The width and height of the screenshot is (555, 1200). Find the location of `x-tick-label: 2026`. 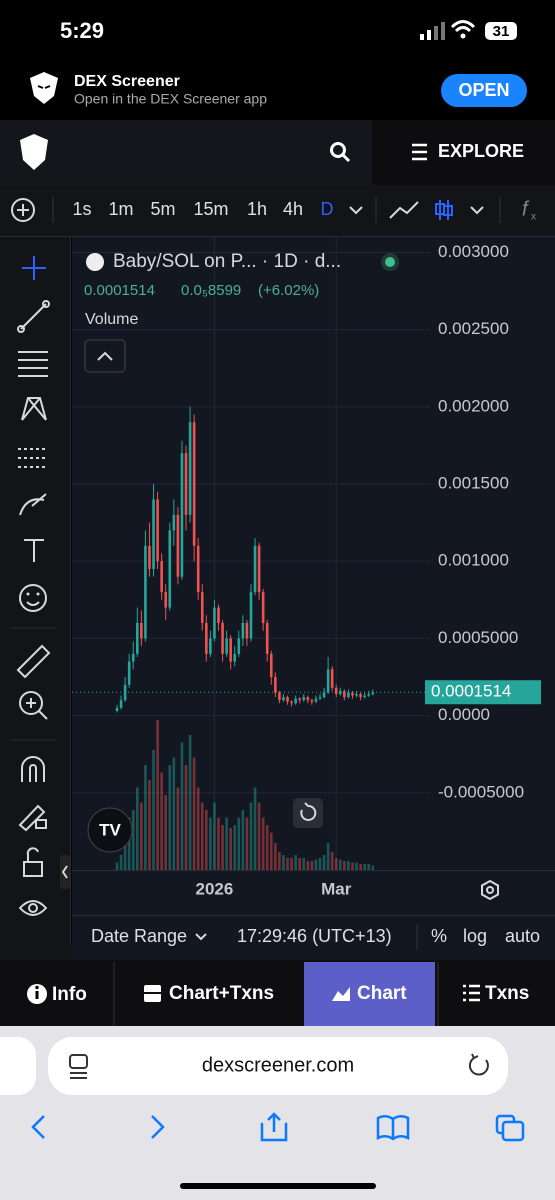

x-tick-label: 2026 is located at coordinates (215, 888).